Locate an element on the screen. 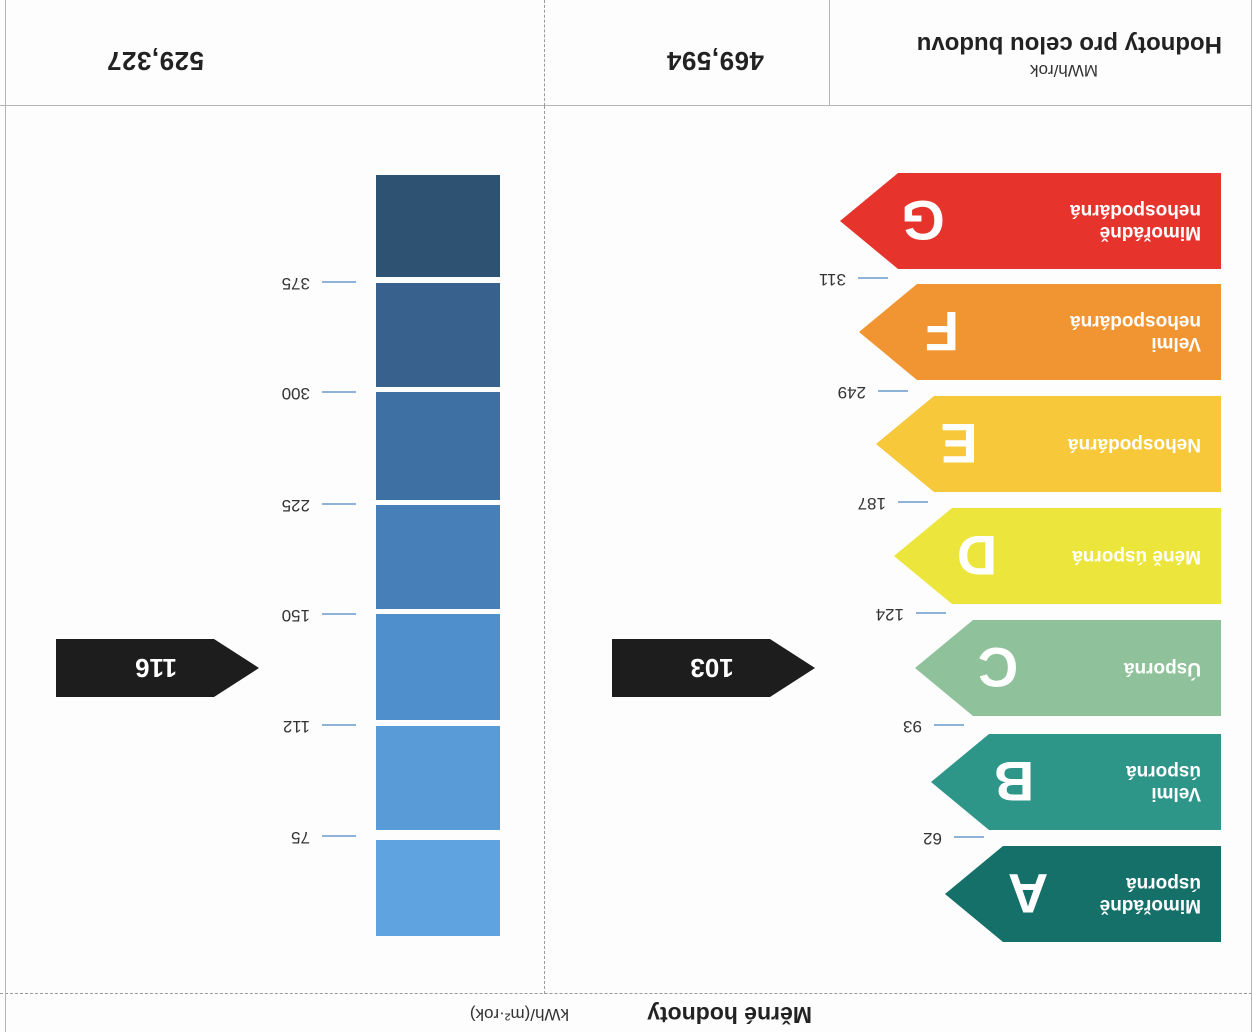  description-line: Nehospodárná is located at coordinates (1134, 444).